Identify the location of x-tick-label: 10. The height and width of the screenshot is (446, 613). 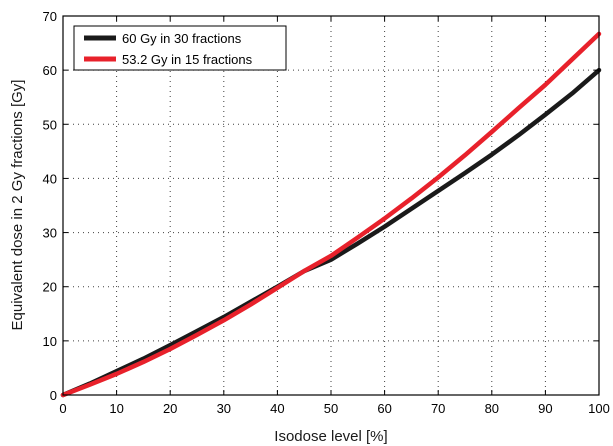
(116, 408).